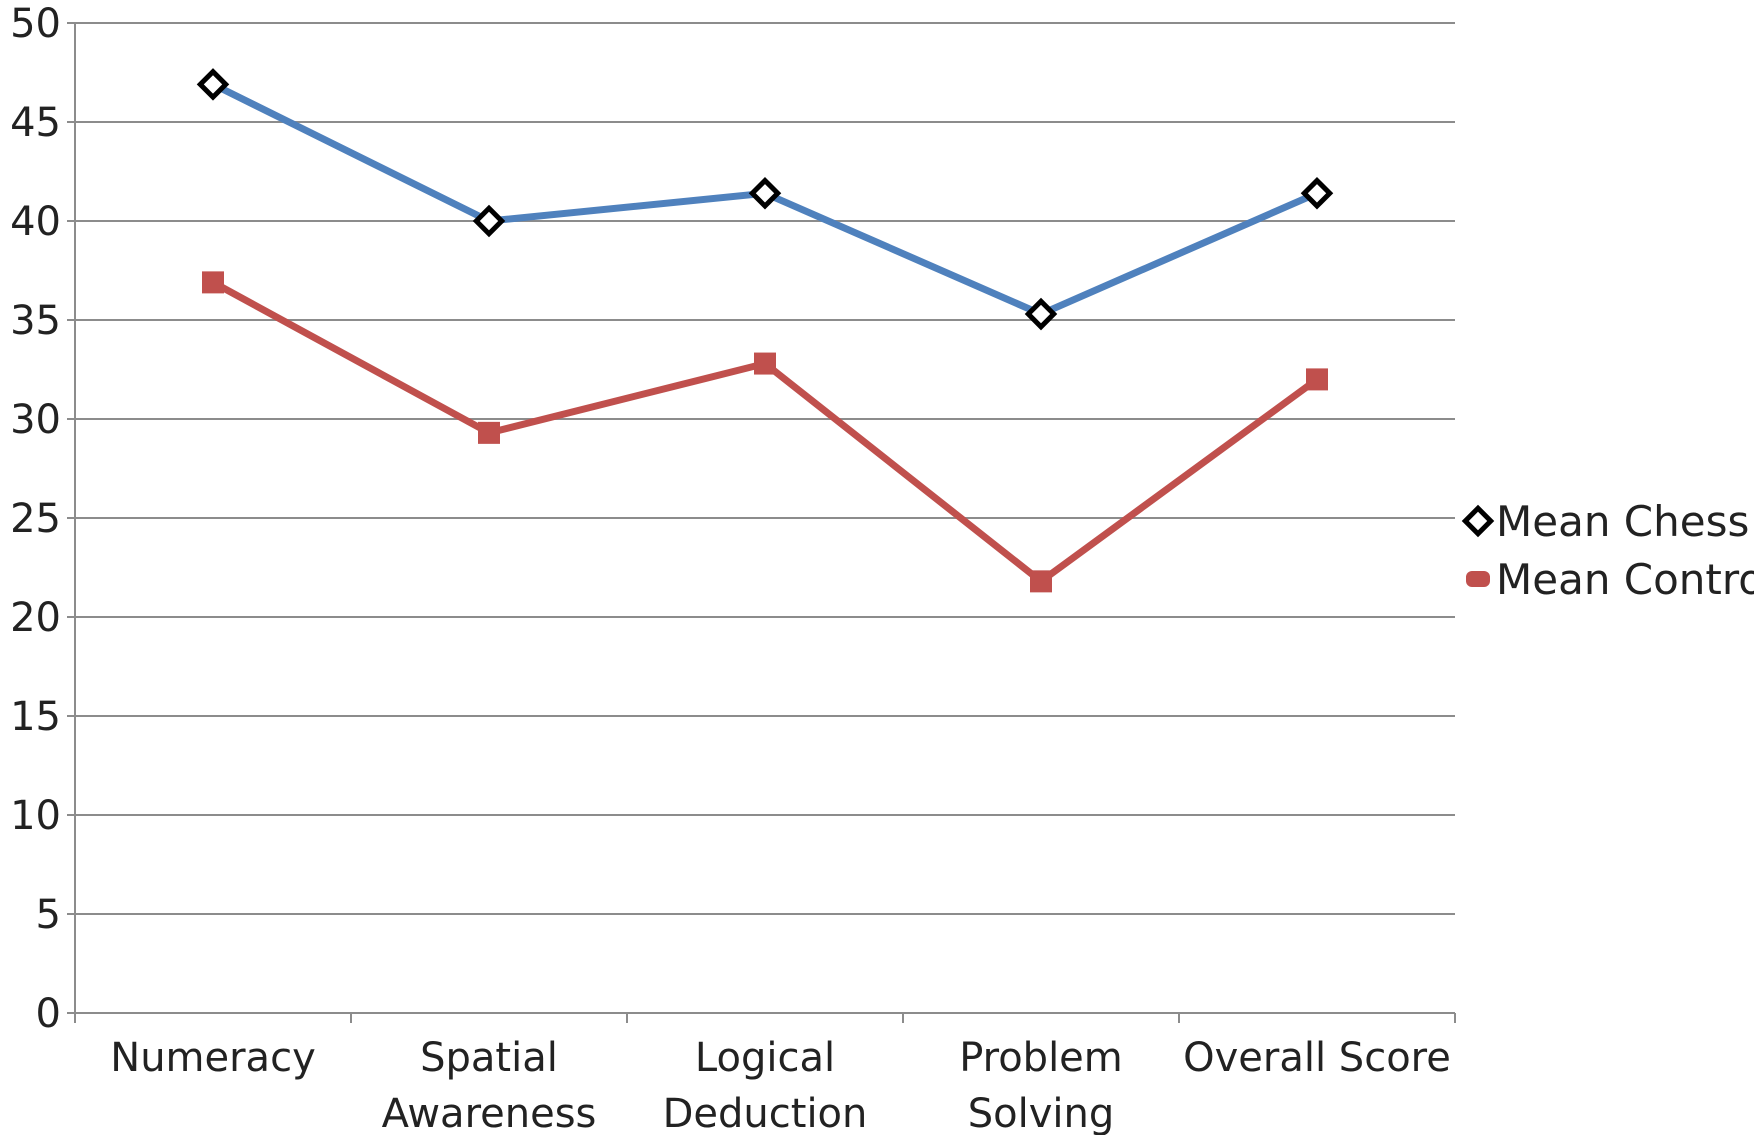 This screenshot has height=1135, width=1754. I want to click on x-tick-label-line: Logical, so click(765, 1058).